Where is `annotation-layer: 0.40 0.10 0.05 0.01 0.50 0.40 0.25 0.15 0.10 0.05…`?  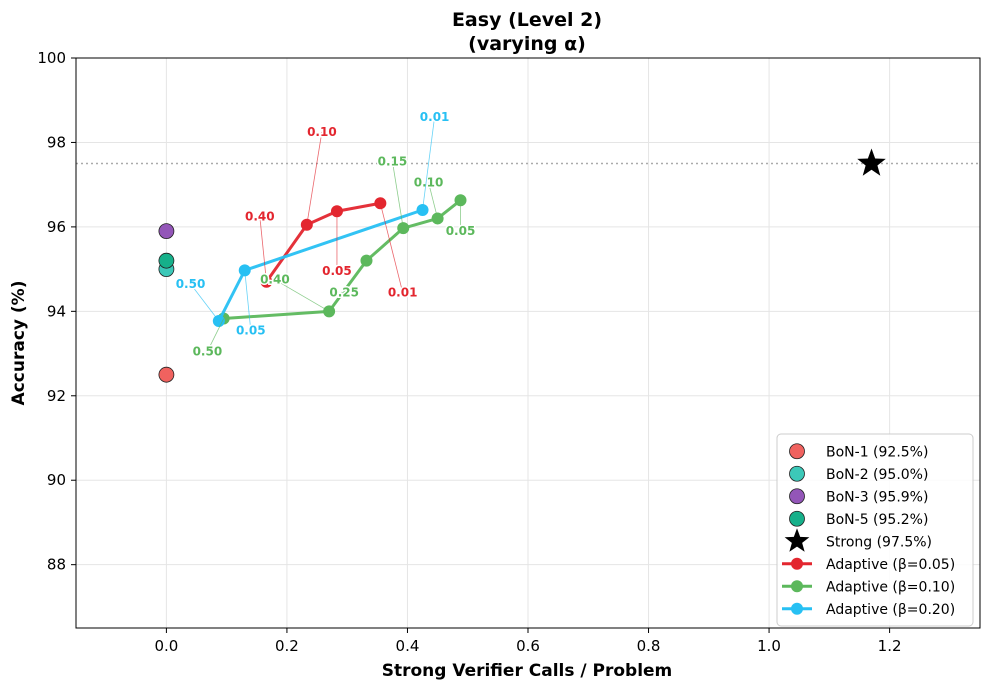 annotation-layer: 0.40 0.10 0.05 0.01 0.50 0.40 0.25 0.15 0.10 0.05… is located at coordinates (325, 234).